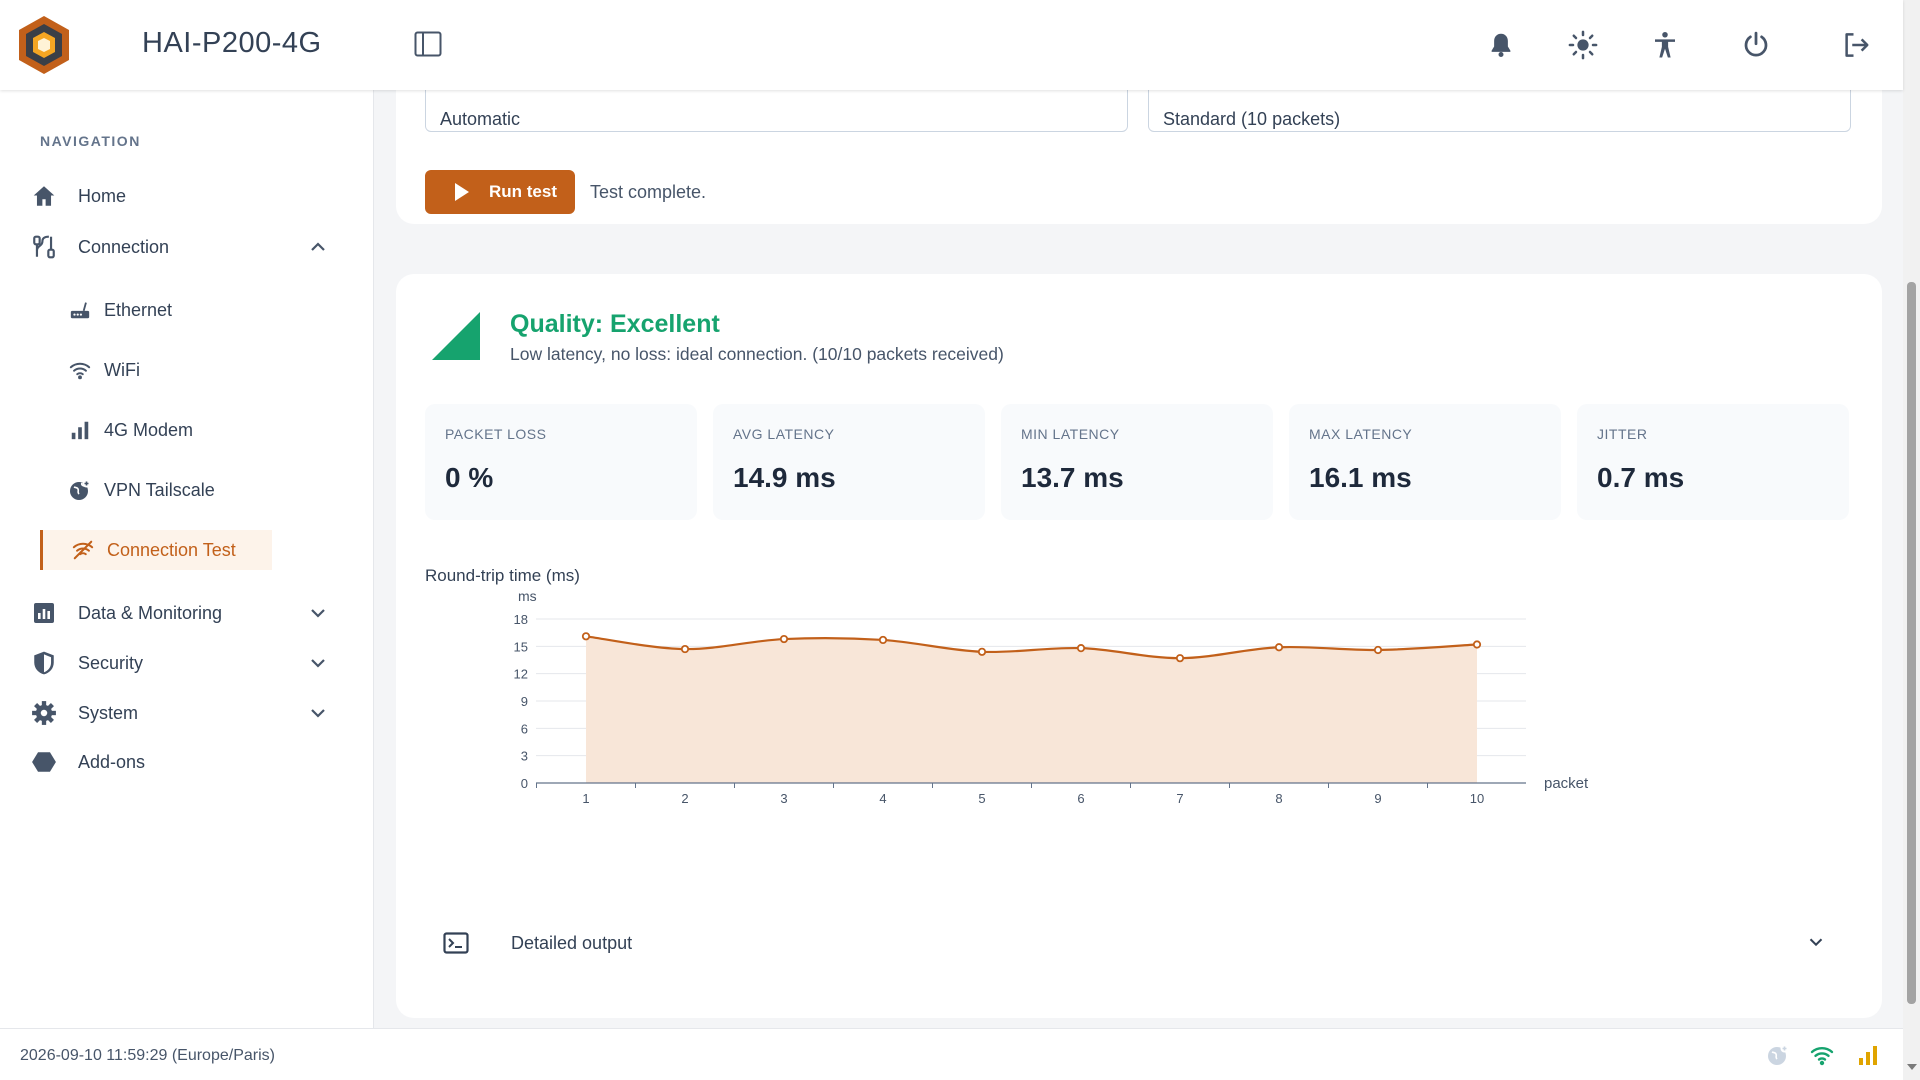 The height and width of the screenshot is (1080, 1920). What do you see at coordinates (1713, 462) in the screenshot?
I see `stat-jitter: JITTER 0.7 ms` at bounding box center [1713, 462].